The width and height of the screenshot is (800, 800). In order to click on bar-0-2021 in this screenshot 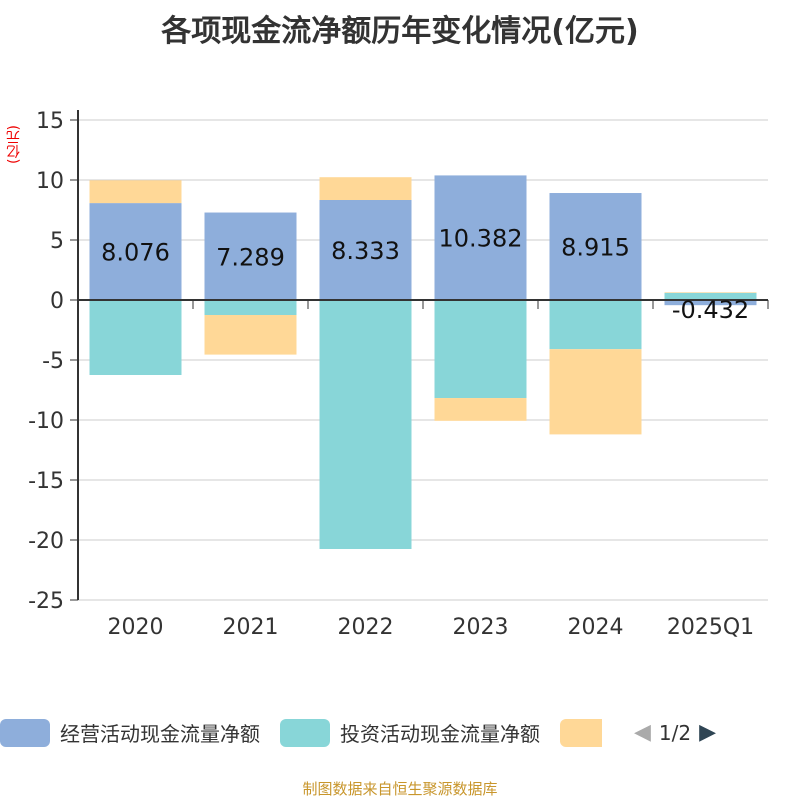, I will do `click(250, 256)`.